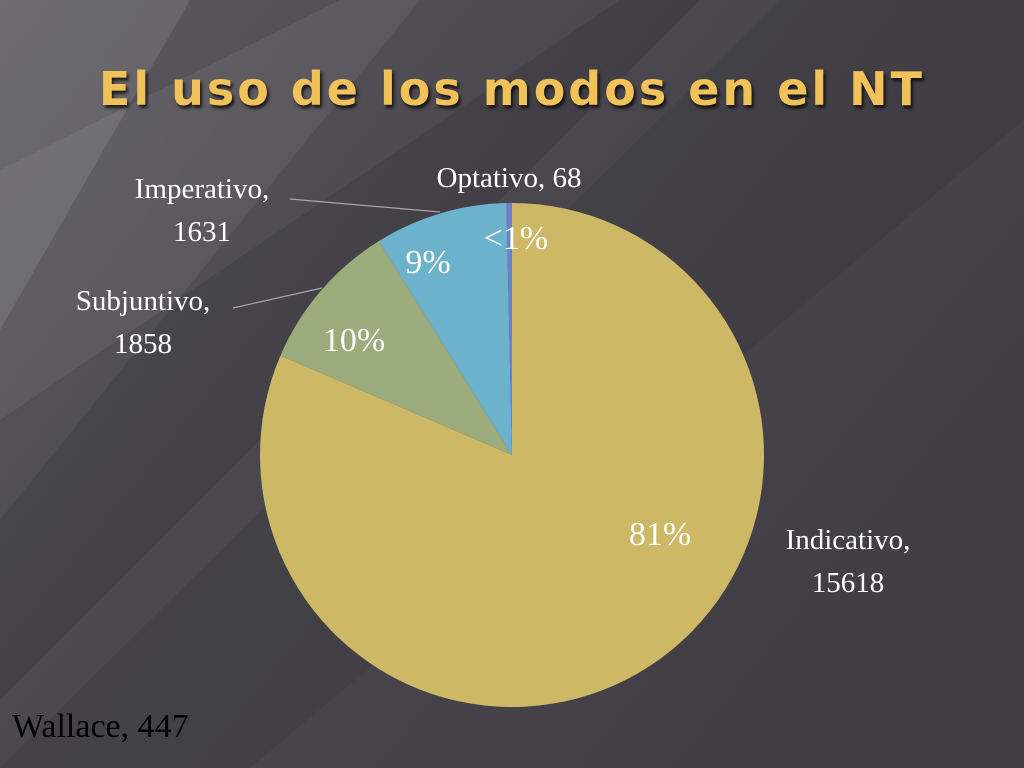  Describe the element at coordinates (100, 726) in the screenshot. I see `source-citation: Wallace, 447` at that location.